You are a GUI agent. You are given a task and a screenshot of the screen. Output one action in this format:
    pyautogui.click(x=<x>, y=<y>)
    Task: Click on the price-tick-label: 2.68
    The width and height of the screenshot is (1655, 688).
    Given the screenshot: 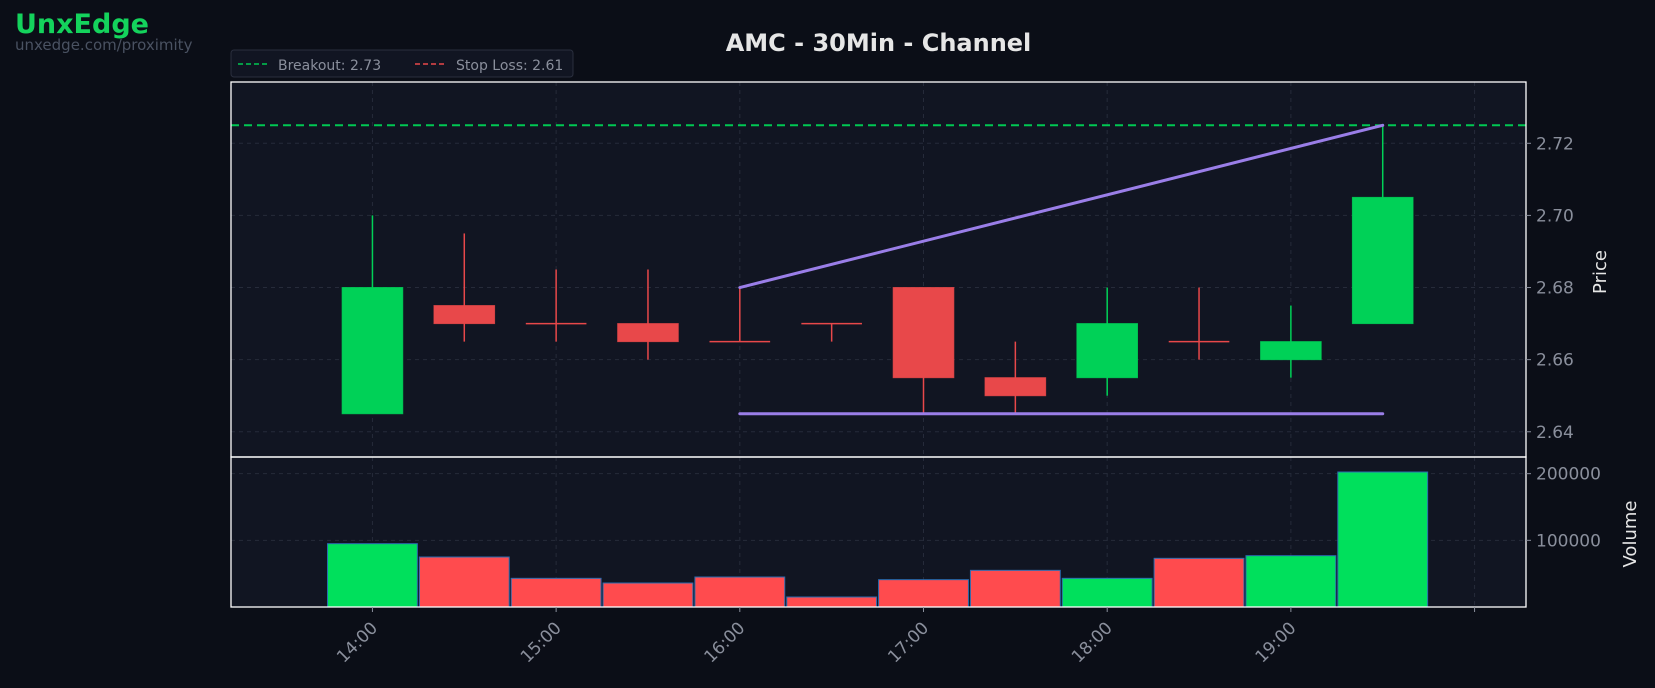 What is the action you would take?
    pyautogui.click(x=1555, y=289)
    